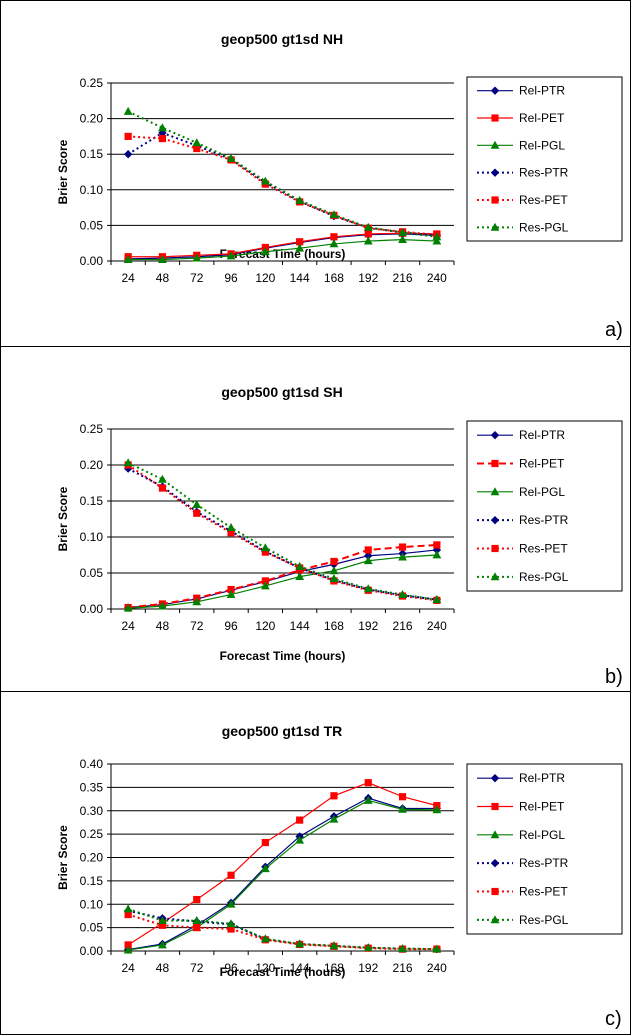 Image resolution: width=631 pixels, height=1035 pixels. Describe the element at coordinates (197, 278) in the screenshot. I see `x-tick-label: 72` at that location.